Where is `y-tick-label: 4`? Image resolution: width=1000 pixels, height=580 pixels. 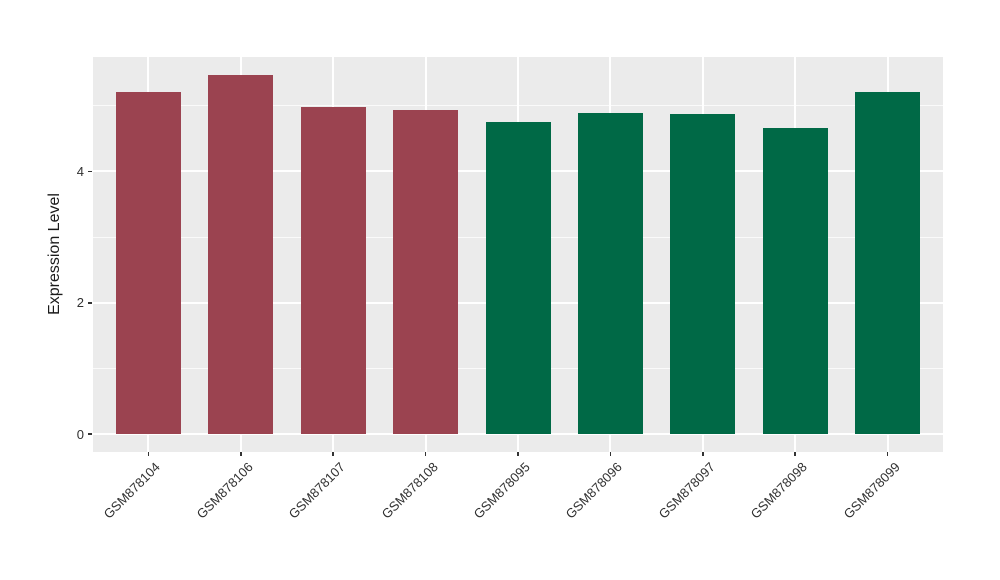 y-tick-label: 4 is located at coordinates (80, 171).